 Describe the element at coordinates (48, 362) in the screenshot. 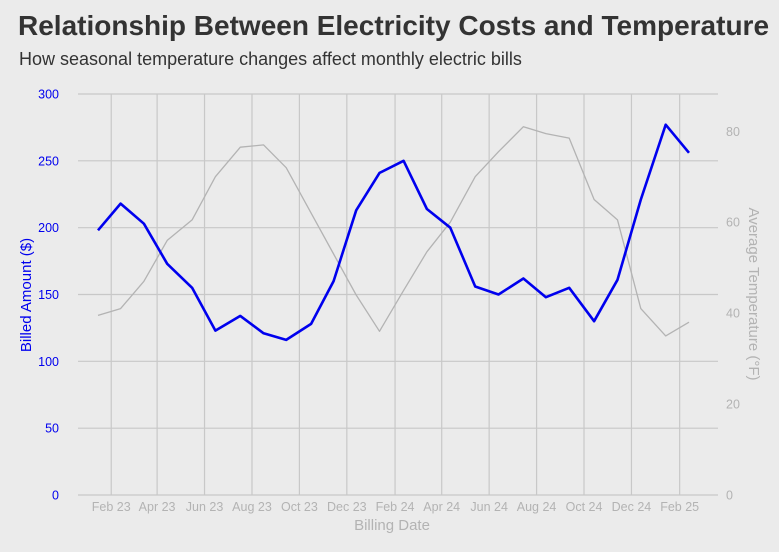

I see `y-left-tick-label: 100` at that location.